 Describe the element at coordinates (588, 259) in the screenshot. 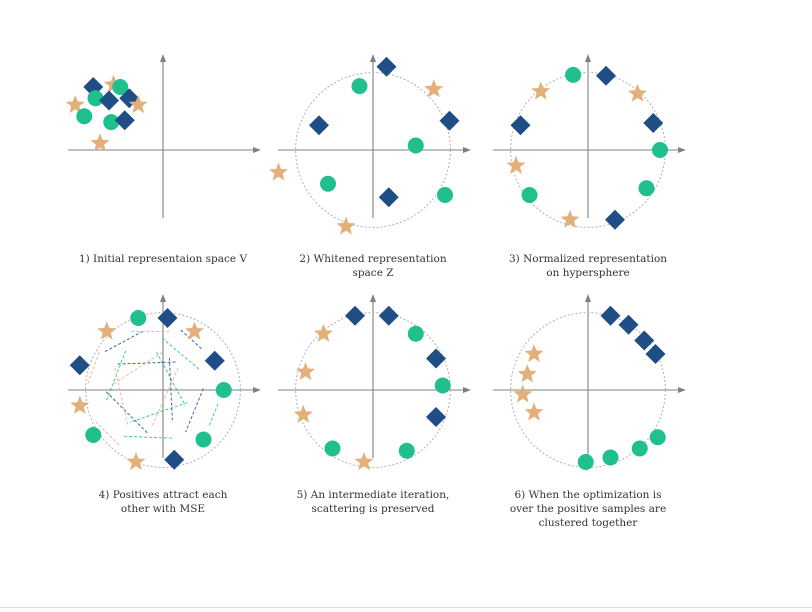

I see `caption-line: 3) Normalized representation` at that location.